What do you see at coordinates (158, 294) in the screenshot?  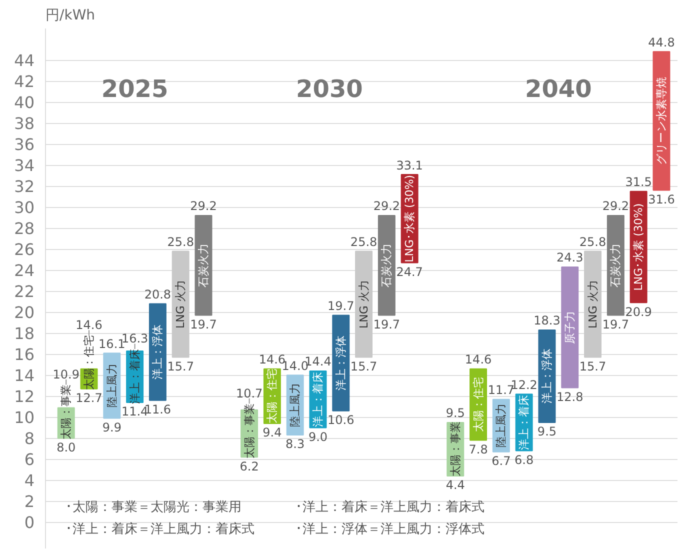 I see `text: 20.8` at bounding box center [158, 294].